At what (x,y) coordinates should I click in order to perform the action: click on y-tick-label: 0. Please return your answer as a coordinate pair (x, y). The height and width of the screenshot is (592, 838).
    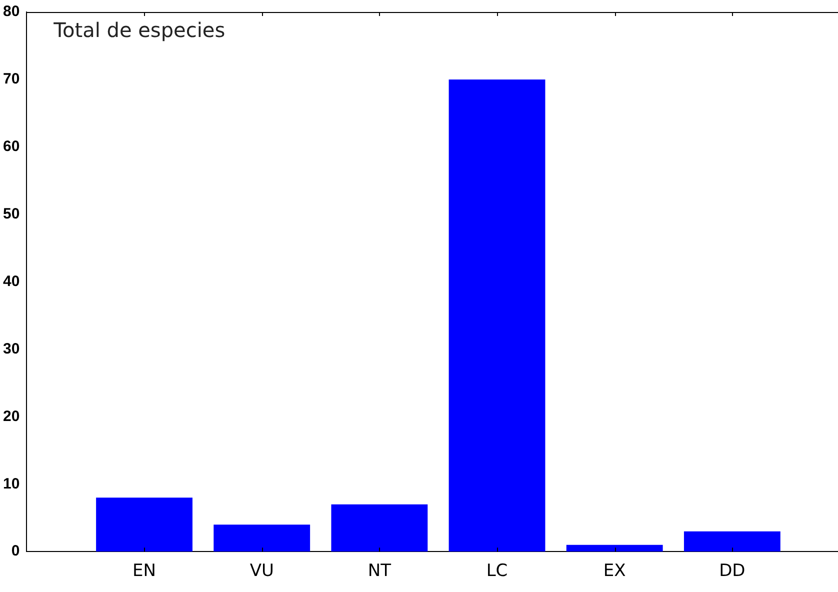
    Looking at the image, I should click on (15, 551).